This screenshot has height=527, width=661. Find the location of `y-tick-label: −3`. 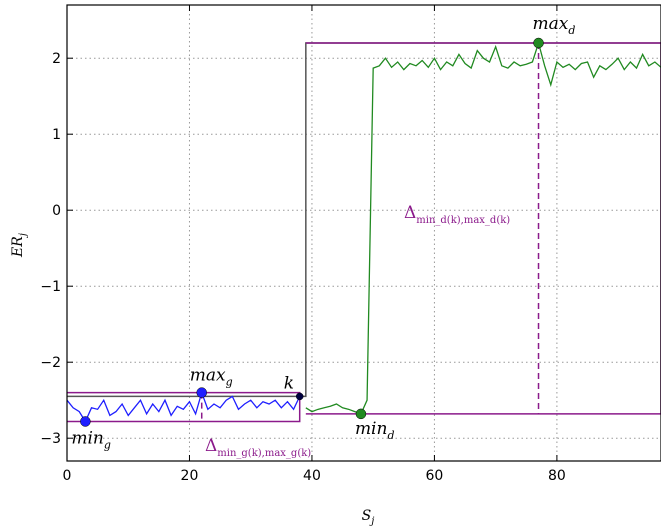

y-tick-label: −3 is located at coordinates (50, 439).